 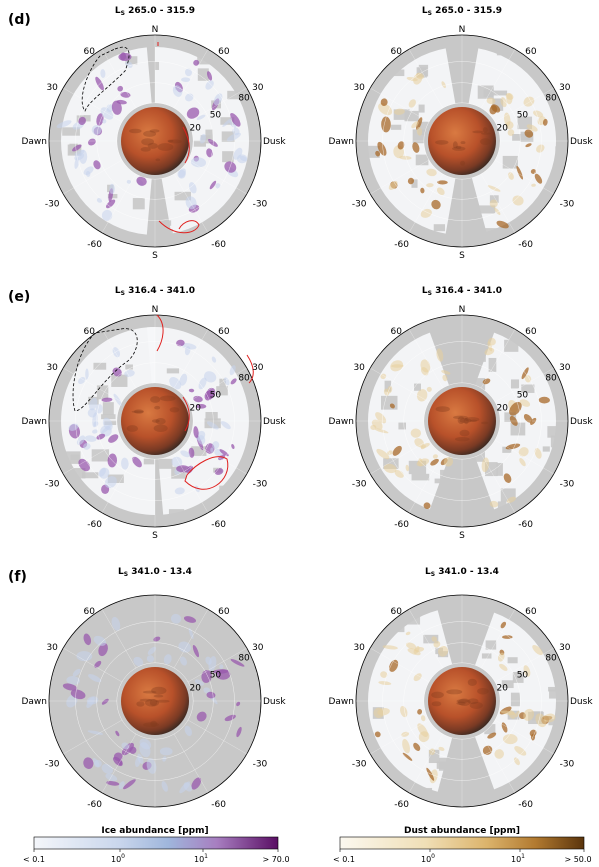 I want to click on polar-panel-dust-f: Dawn Dusk 60 30 -30 -60 60 30 -30 -60 80 50 20, so click(x=460, y=702).